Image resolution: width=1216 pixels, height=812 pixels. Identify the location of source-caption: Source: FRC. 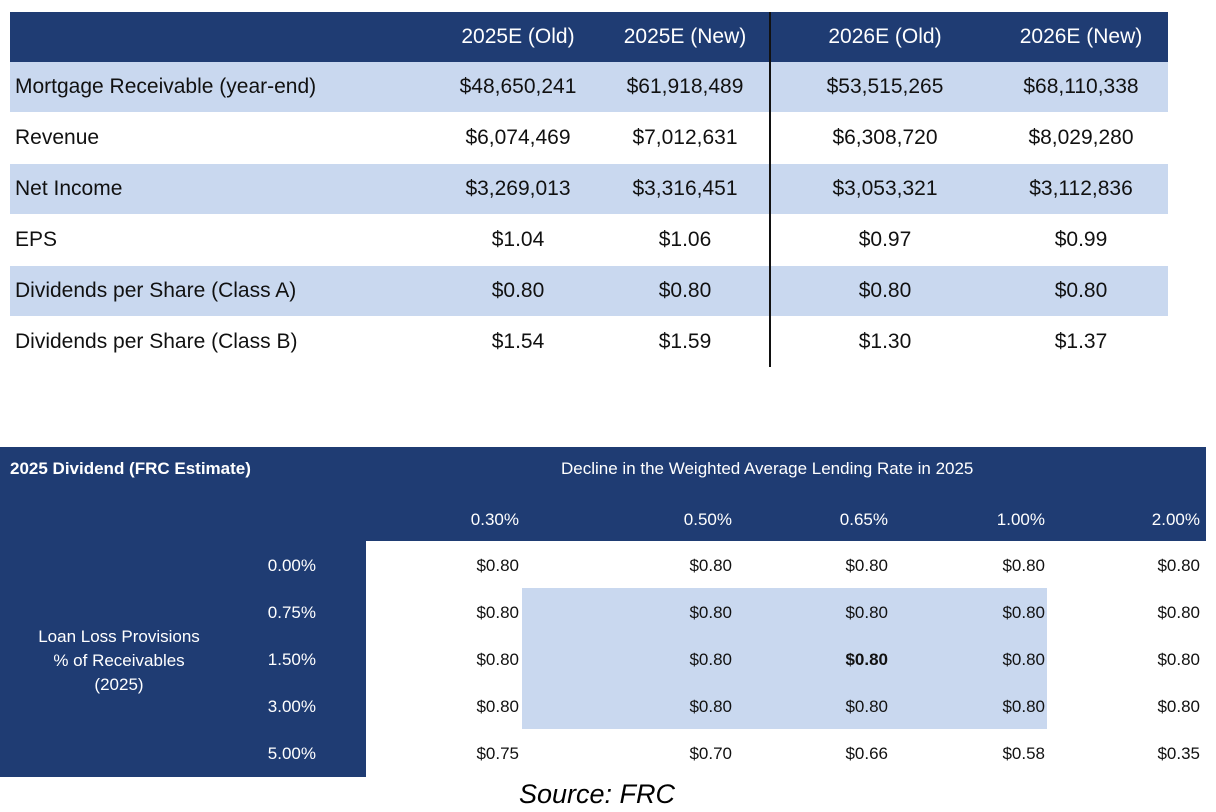
(597, 794).